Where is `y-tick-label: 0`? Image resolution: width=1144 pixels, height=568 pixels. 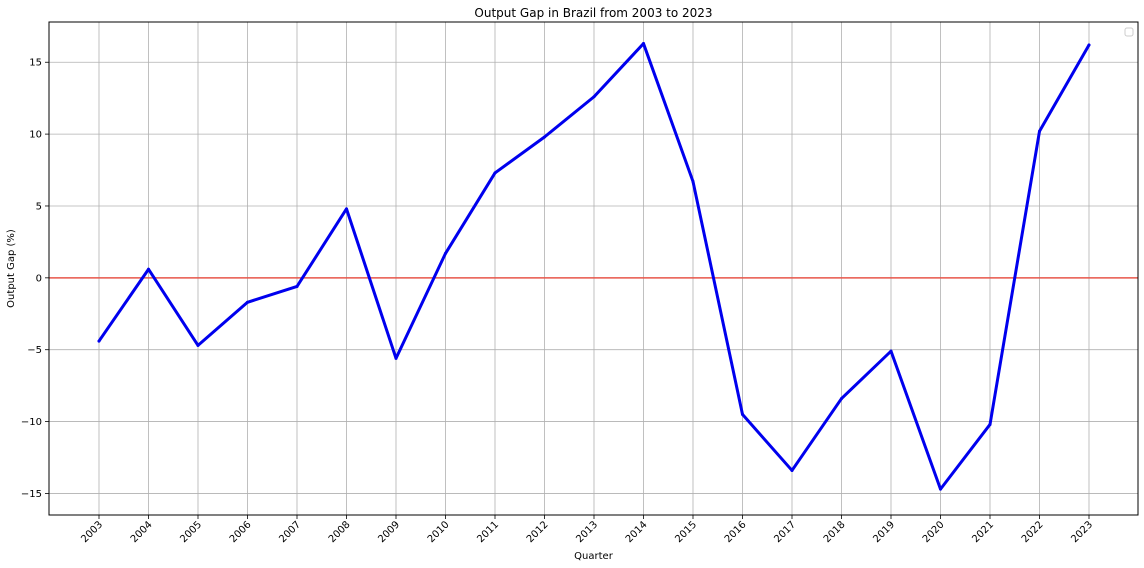
y-tick-label: 0 is located at coordinates (39, 278).